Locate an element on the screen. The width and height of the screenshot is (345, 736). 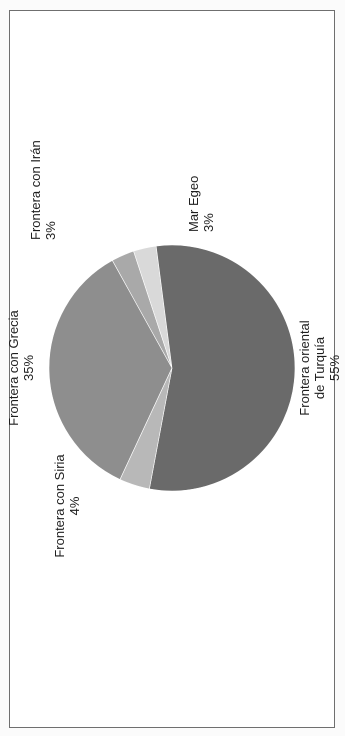
slice-label-line: Frontera con Grecia is located at coordinates (13, 367).